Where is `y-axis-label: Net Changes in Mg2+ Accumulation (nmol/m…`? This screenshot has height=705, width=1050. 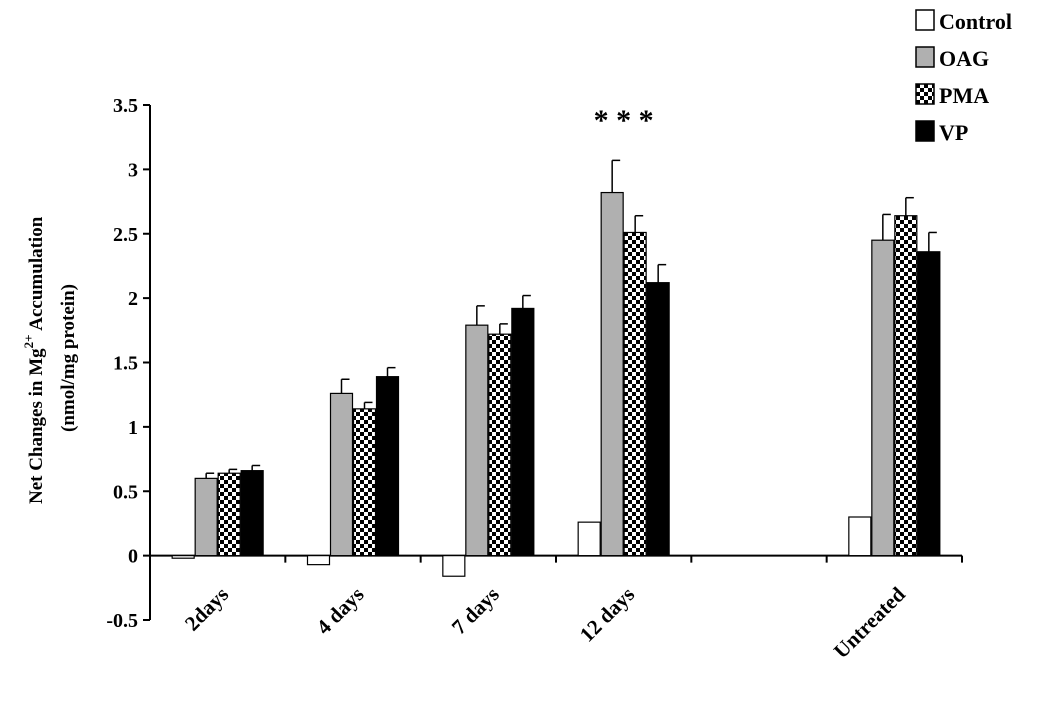
y-axis-label: Net Changes in Mg2+ Accumulation (nmol/m… is located at coordinates (50, 358).